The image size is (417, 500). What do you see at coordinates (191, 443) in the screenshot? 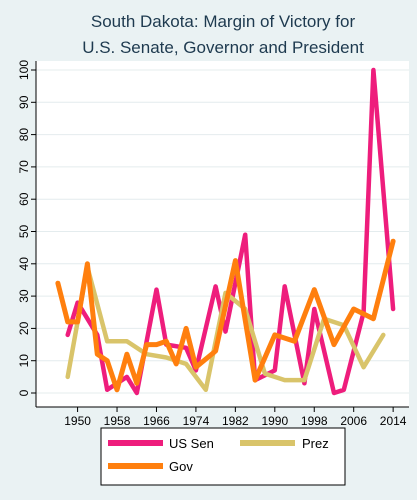
I see `legend-label-us-sen: US Sen` at bounding box center [191, 443].